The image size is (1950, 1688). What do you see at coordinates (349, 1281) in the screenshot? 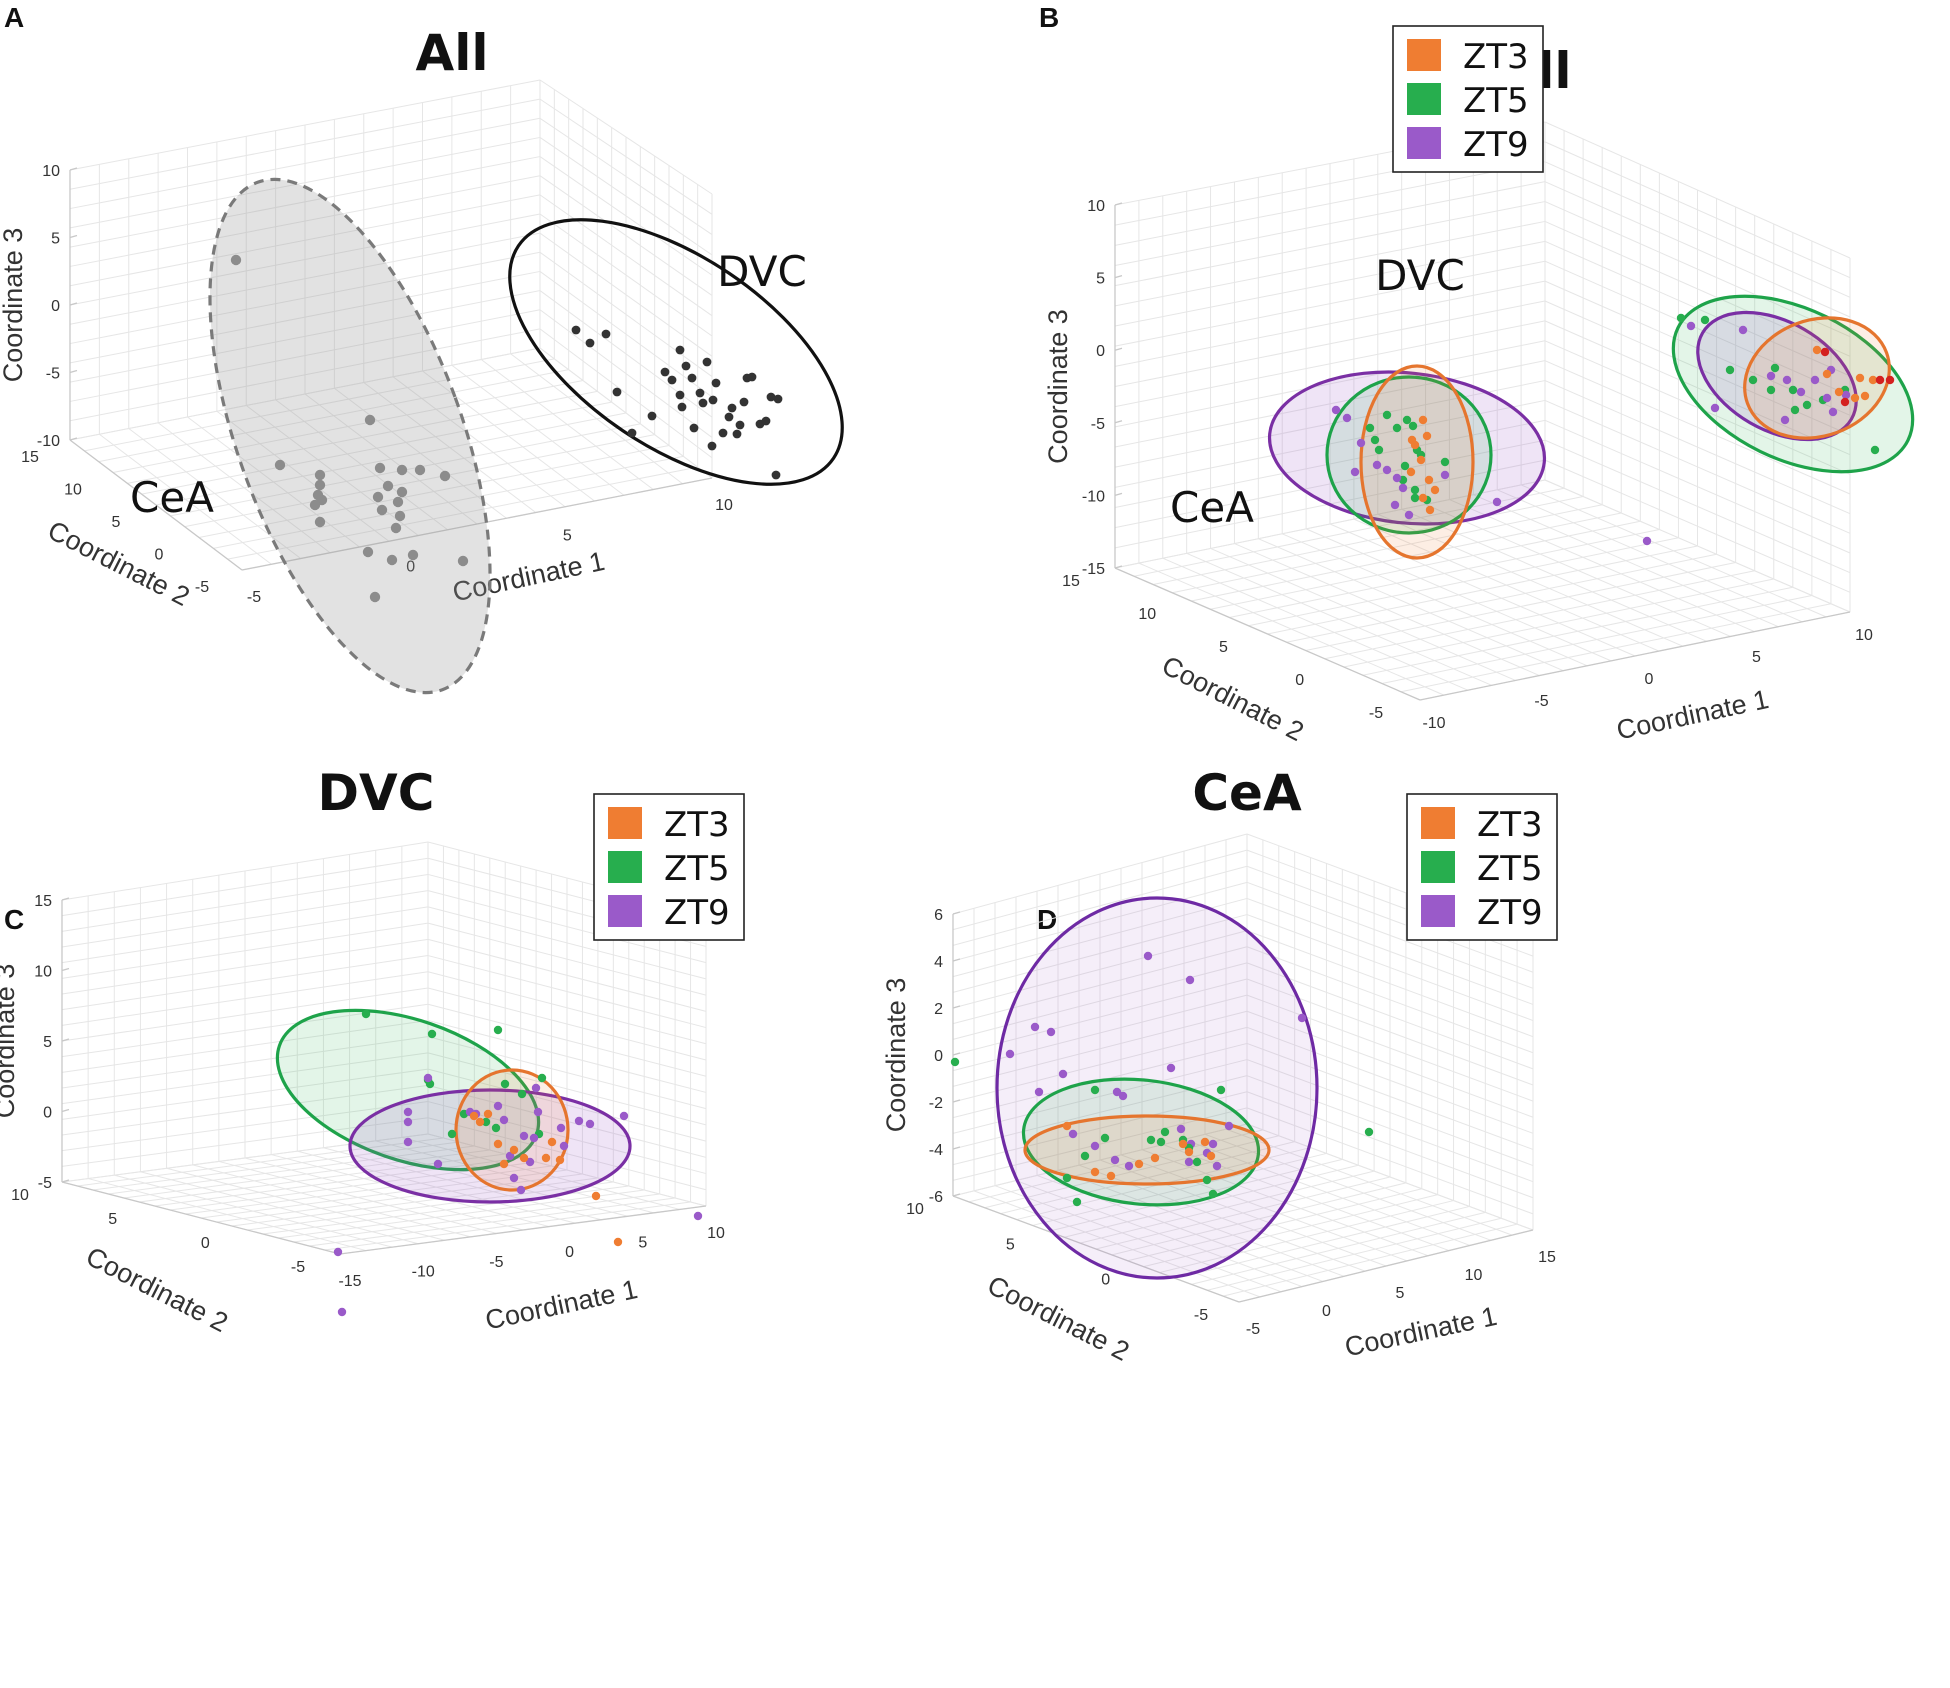
I see `x-tick-label: -15` at bounding box center [349, 1281].